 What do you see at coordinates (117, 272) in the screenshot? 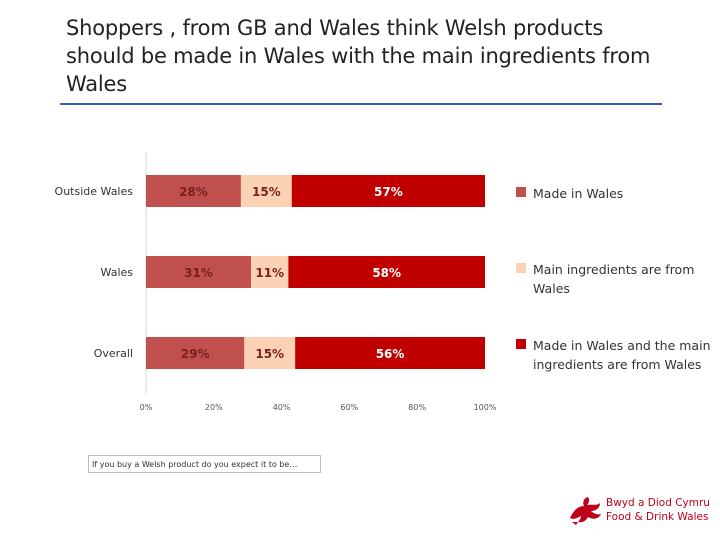
I see `category-label: Wales` at bounding box center [117, 272].